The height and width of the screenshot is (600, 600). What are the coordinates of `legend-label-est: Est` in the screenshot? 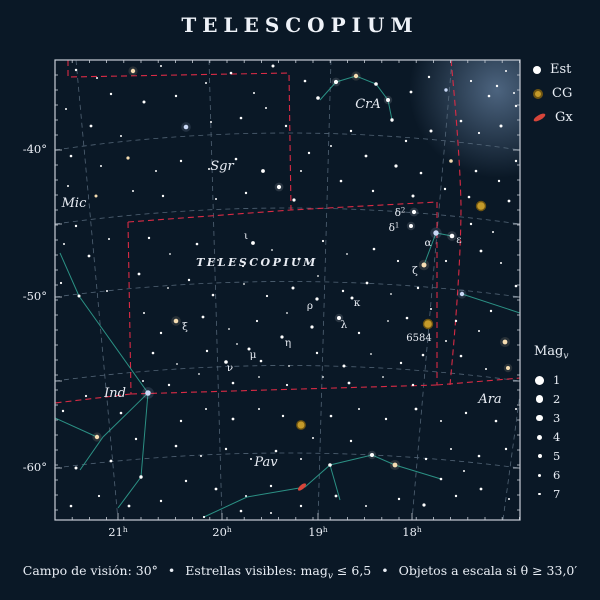 It's located at (561, 69).